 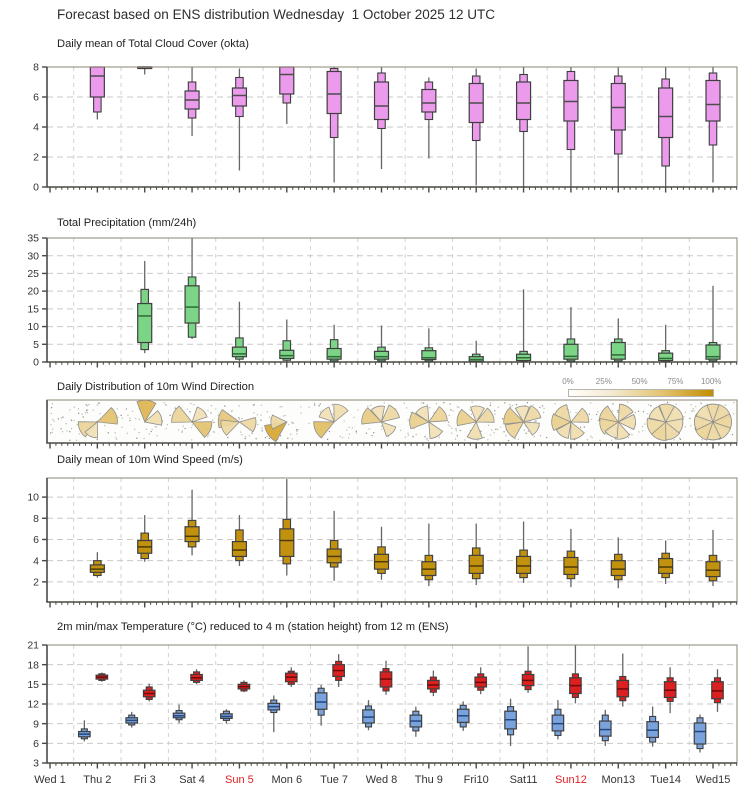 What do you see at coordinates (239, 780) in the screenshot?
I see `day-label: Sun 5` at bounding box center [239, 780].